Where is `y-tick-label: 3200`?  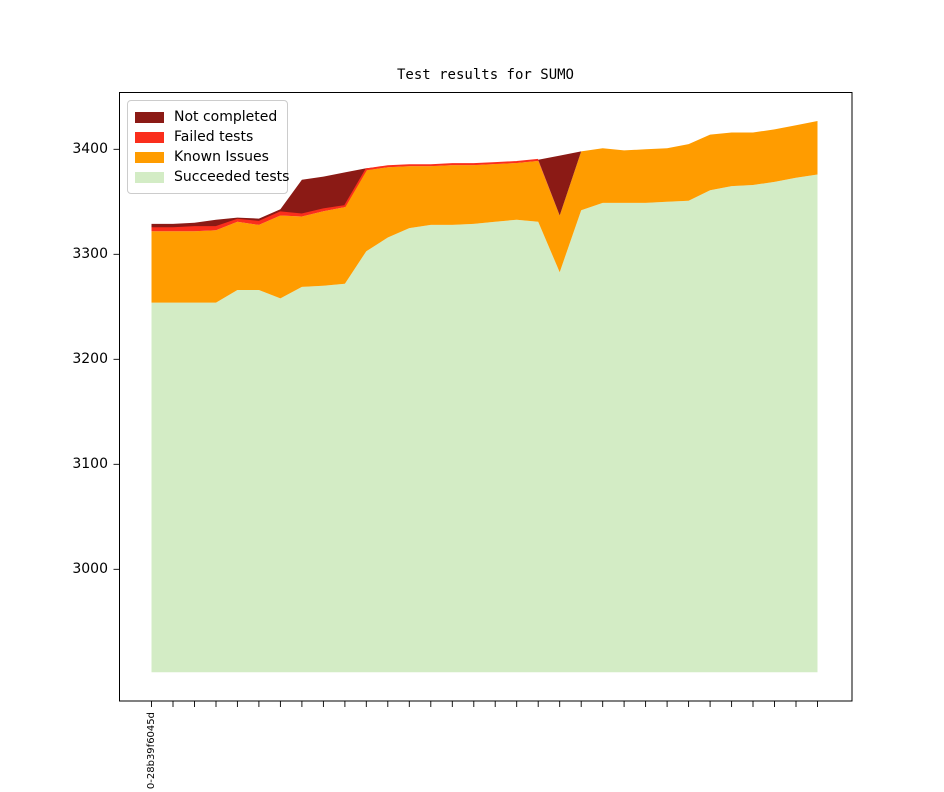 y-tick-label: 3200 is located at coordinates (90, 359).